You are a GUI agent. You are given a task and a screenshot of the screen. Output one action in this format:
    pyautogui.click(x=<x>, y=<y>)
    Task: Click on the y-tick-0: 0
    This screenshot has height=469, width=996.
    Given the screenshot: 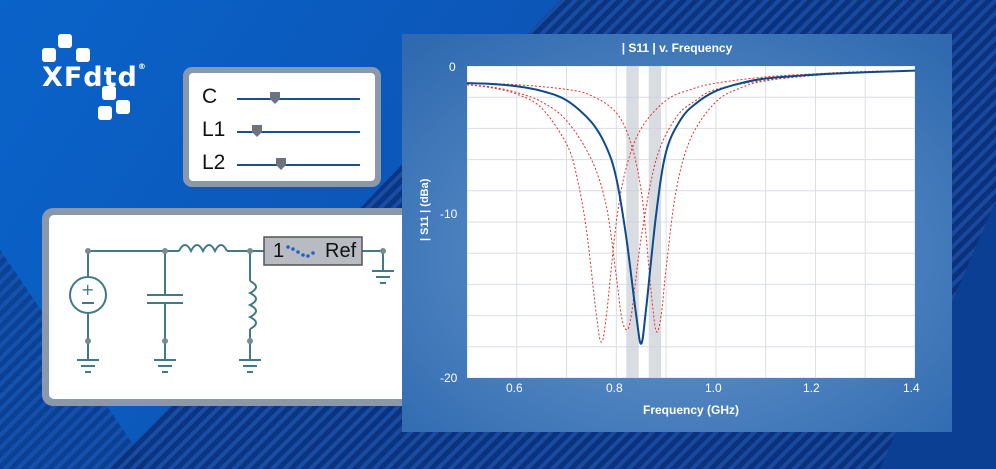 What is the action you would take?
    pyautogui.click(x=452, y=67)
    